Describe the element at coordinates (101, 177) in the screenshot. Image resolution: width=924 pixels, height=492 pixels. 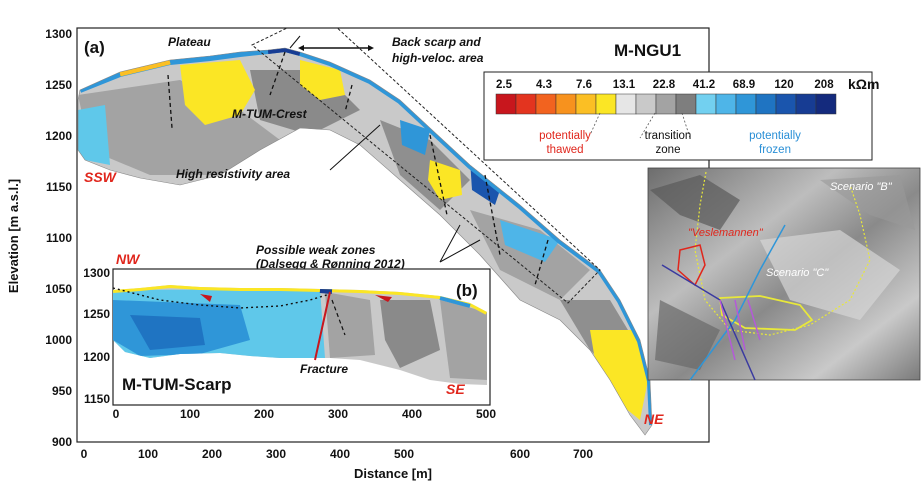
I see `direction-ssw: SSW` at that location.